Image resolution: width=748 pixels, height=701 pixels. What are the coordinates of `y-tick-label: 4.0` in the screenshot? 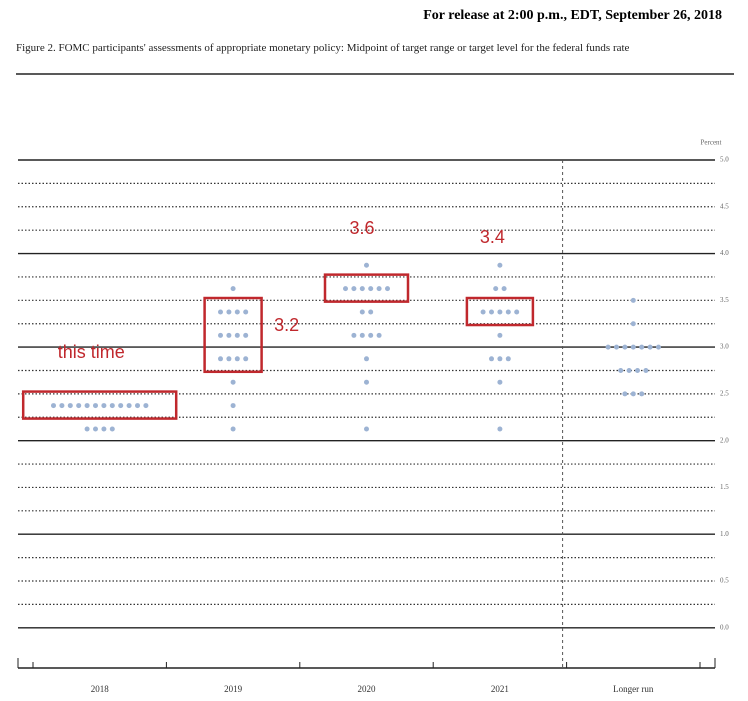 It's located at (724, 253).